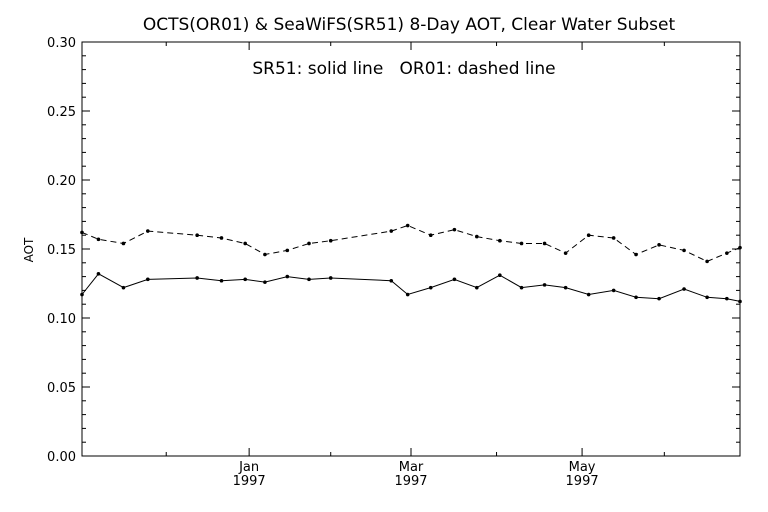 This screenshot has width=768, height=512. I want to click on y-tick-label: 0.20, so click(61, 181).